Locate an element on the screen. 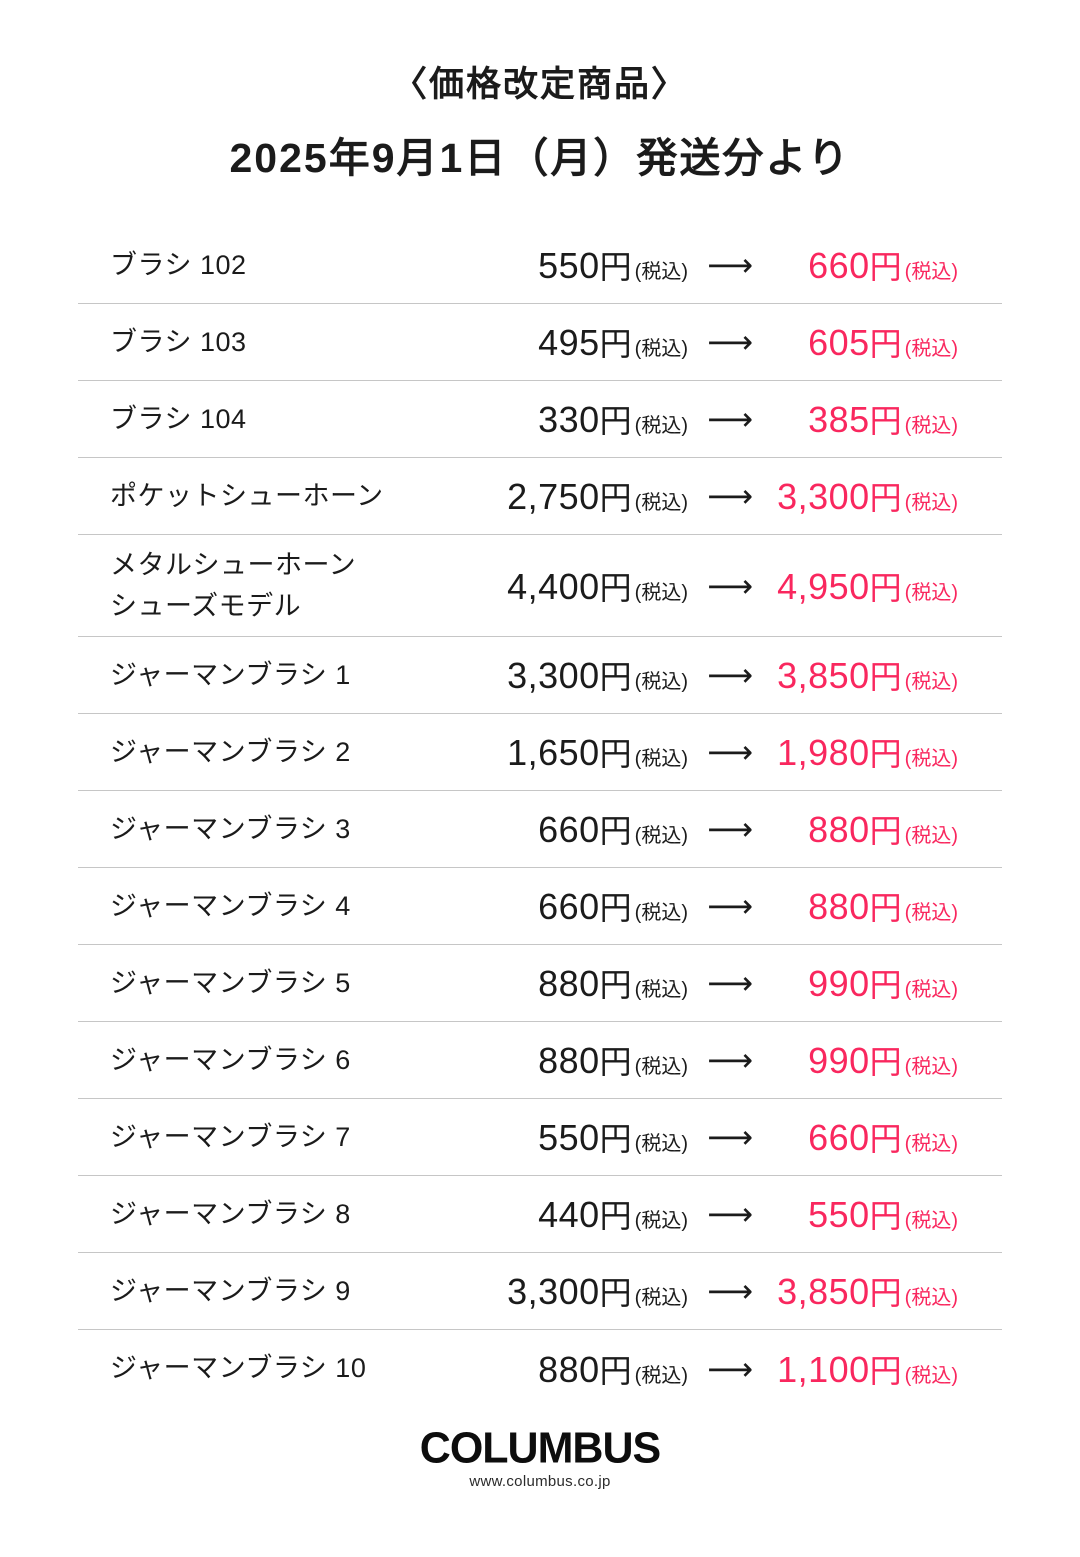 The image size is (1080, 1557). new-price-amount: 605 is located at coordinates (839, 343).